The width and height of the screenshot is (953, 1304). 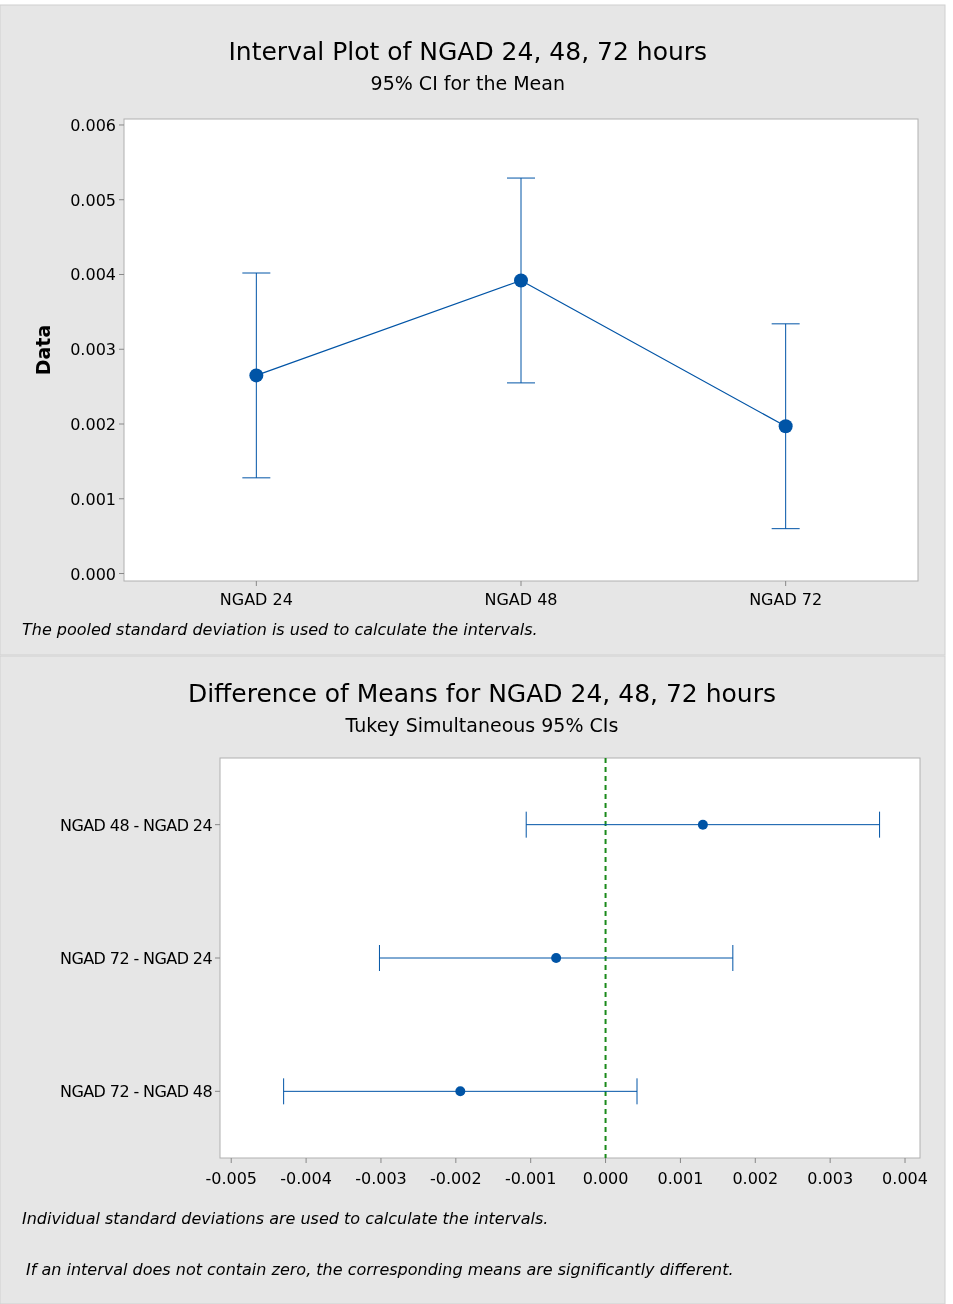 I want to click on chart-title: Difference of Means for NGAD 24, 48, 72 hours, so click(x=482, y=693).